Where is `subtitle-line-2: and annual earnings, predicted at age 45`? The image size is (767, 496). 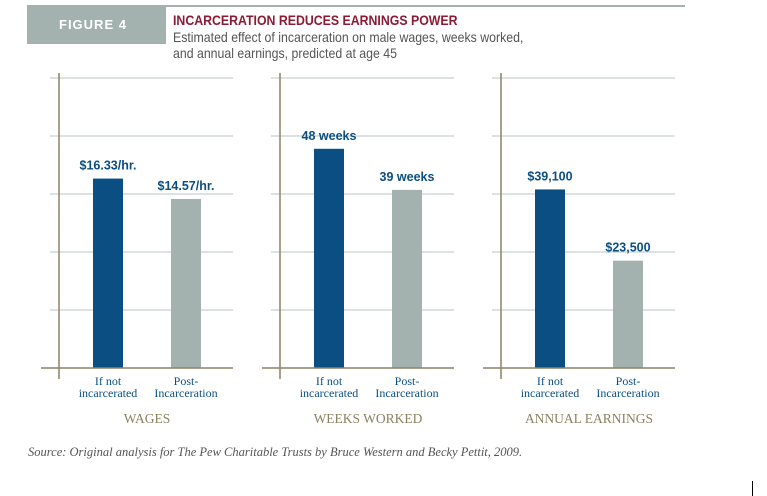
subtitle-line-2: and annual earnings, predicted at age 45 is located at coordinates (285, 53).